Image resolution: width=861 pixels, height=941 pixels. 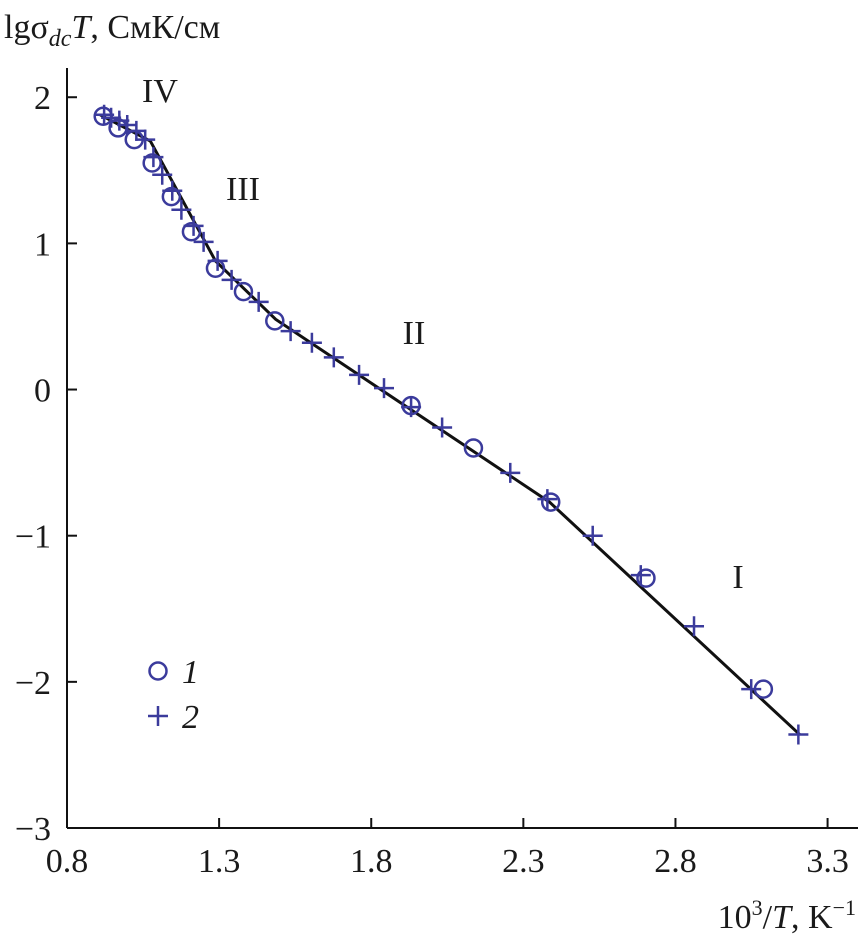 What do you see at coordinates (737, 577) in the screenshot?
I see `region-label: I` at bounding box center [737, 577].